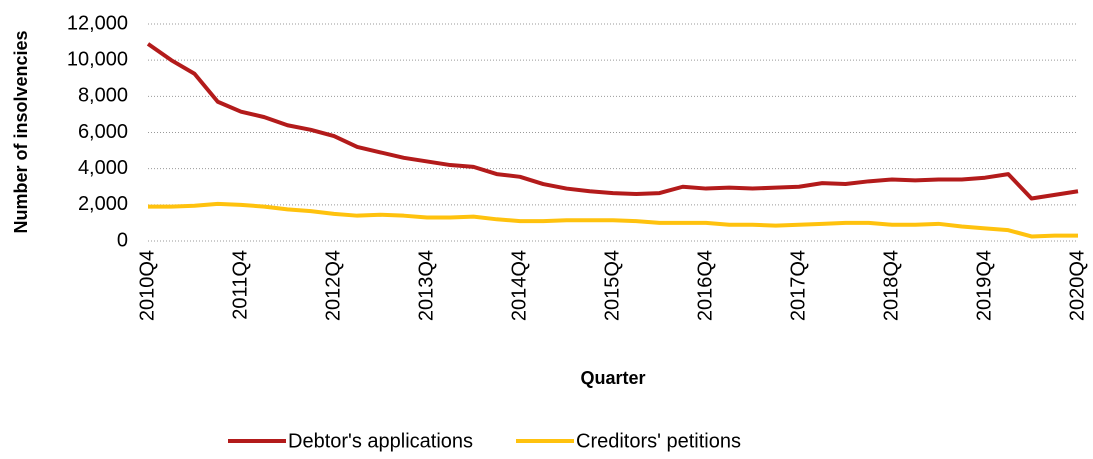  What do you see at coordinates (103, 204) in the screenshot?
I see `y-tick-label: 2,000` at bounding box center [103, 204].